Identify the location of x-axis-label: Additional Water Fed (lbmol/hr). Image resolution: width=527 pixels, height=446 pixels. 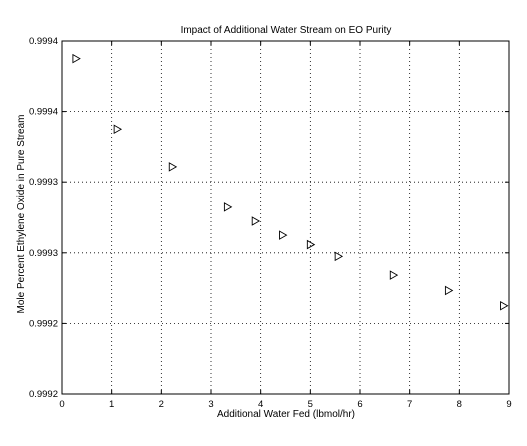
(286, 414).